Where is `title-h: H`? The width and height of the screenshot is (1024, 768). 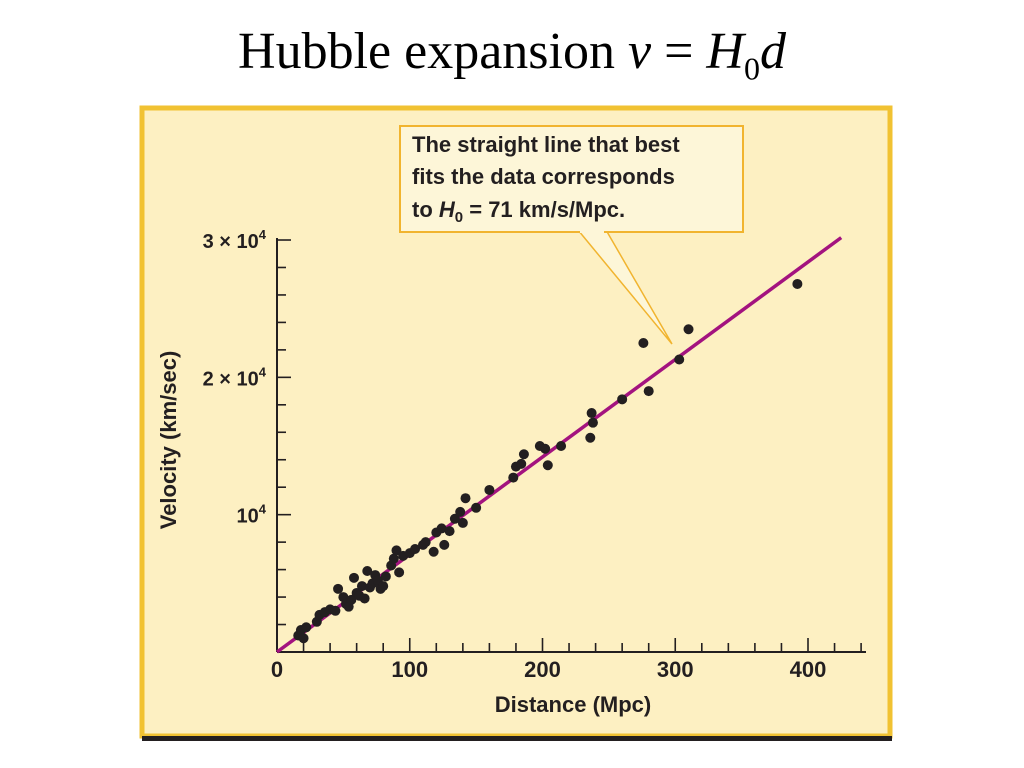
title-h: H is located at coordinates (725, 51).